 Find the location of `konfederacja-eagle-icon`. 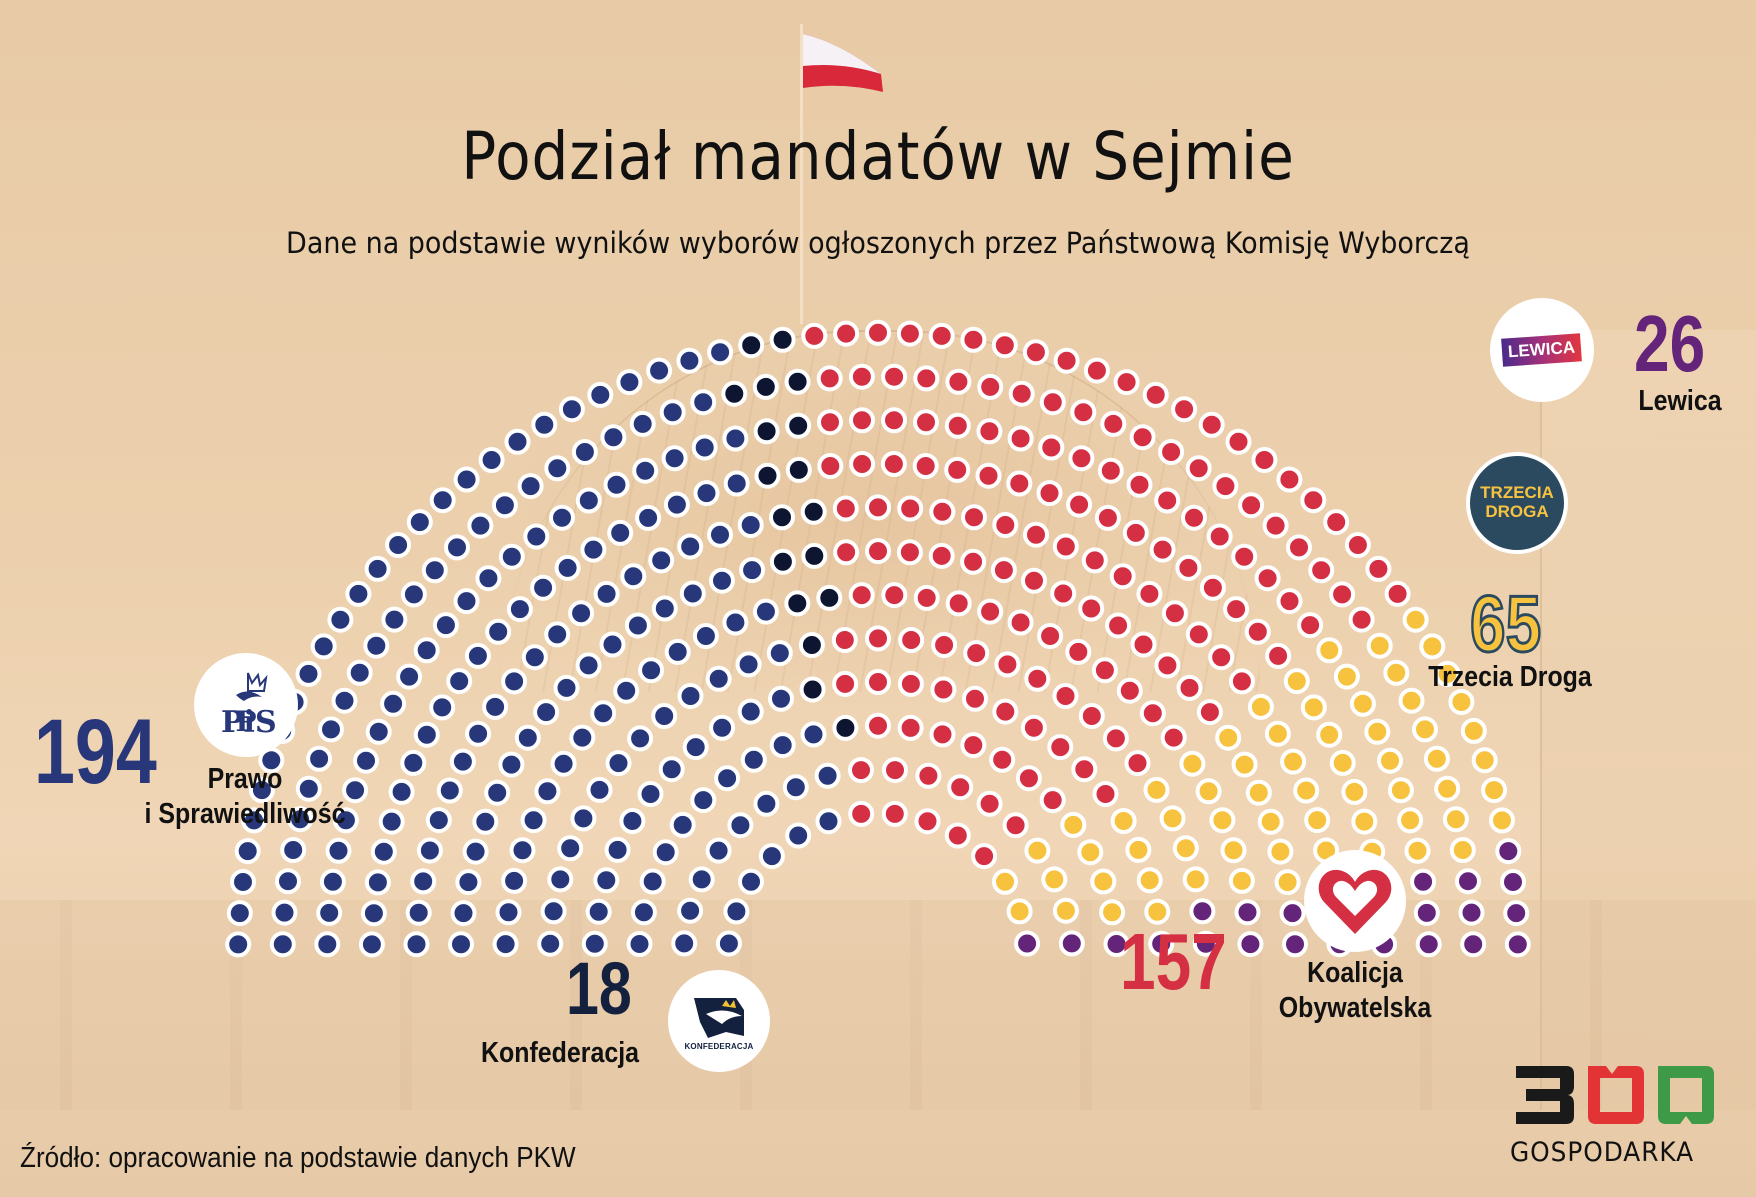

konfederacja-eagle-icon is located at coordinates (719, 1017).